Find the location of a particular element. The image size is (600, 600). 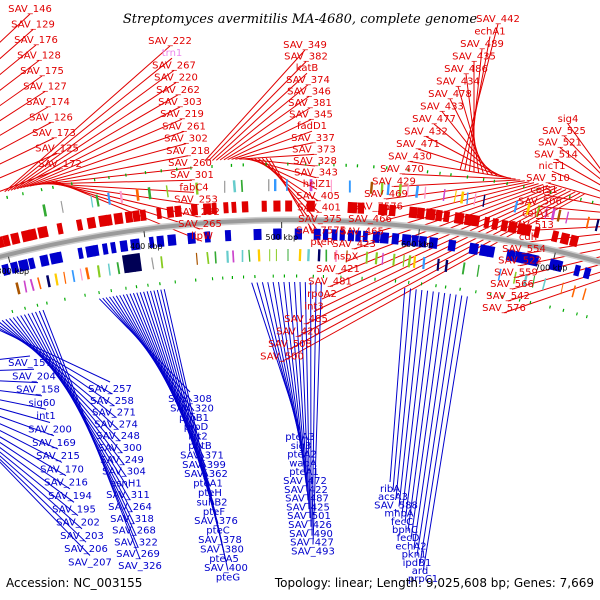

gene-label: ard is located at coordinates (420, 571).